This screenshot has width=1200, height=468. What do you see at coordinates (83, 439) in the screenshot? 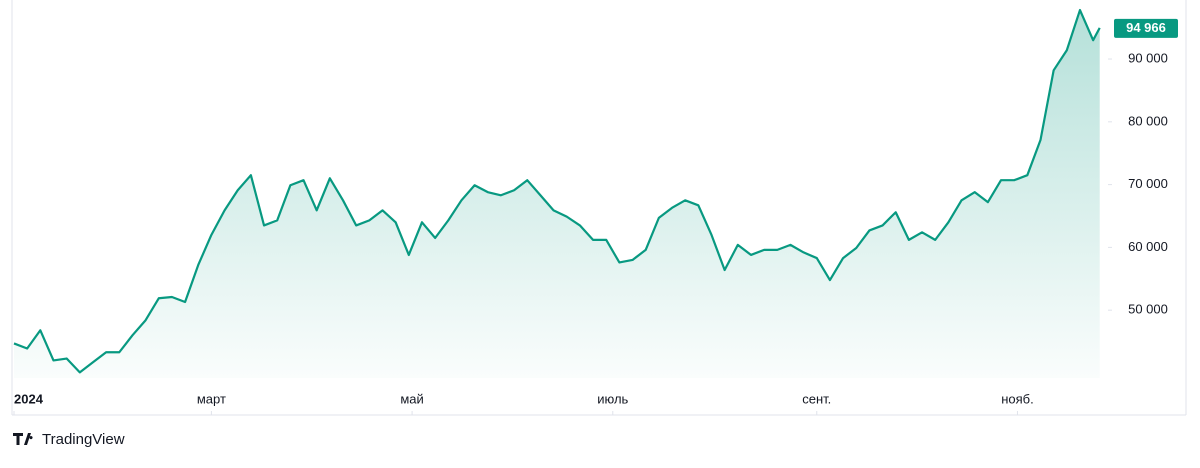
I see `brand: TradingView` at bounding box center [83, 439].